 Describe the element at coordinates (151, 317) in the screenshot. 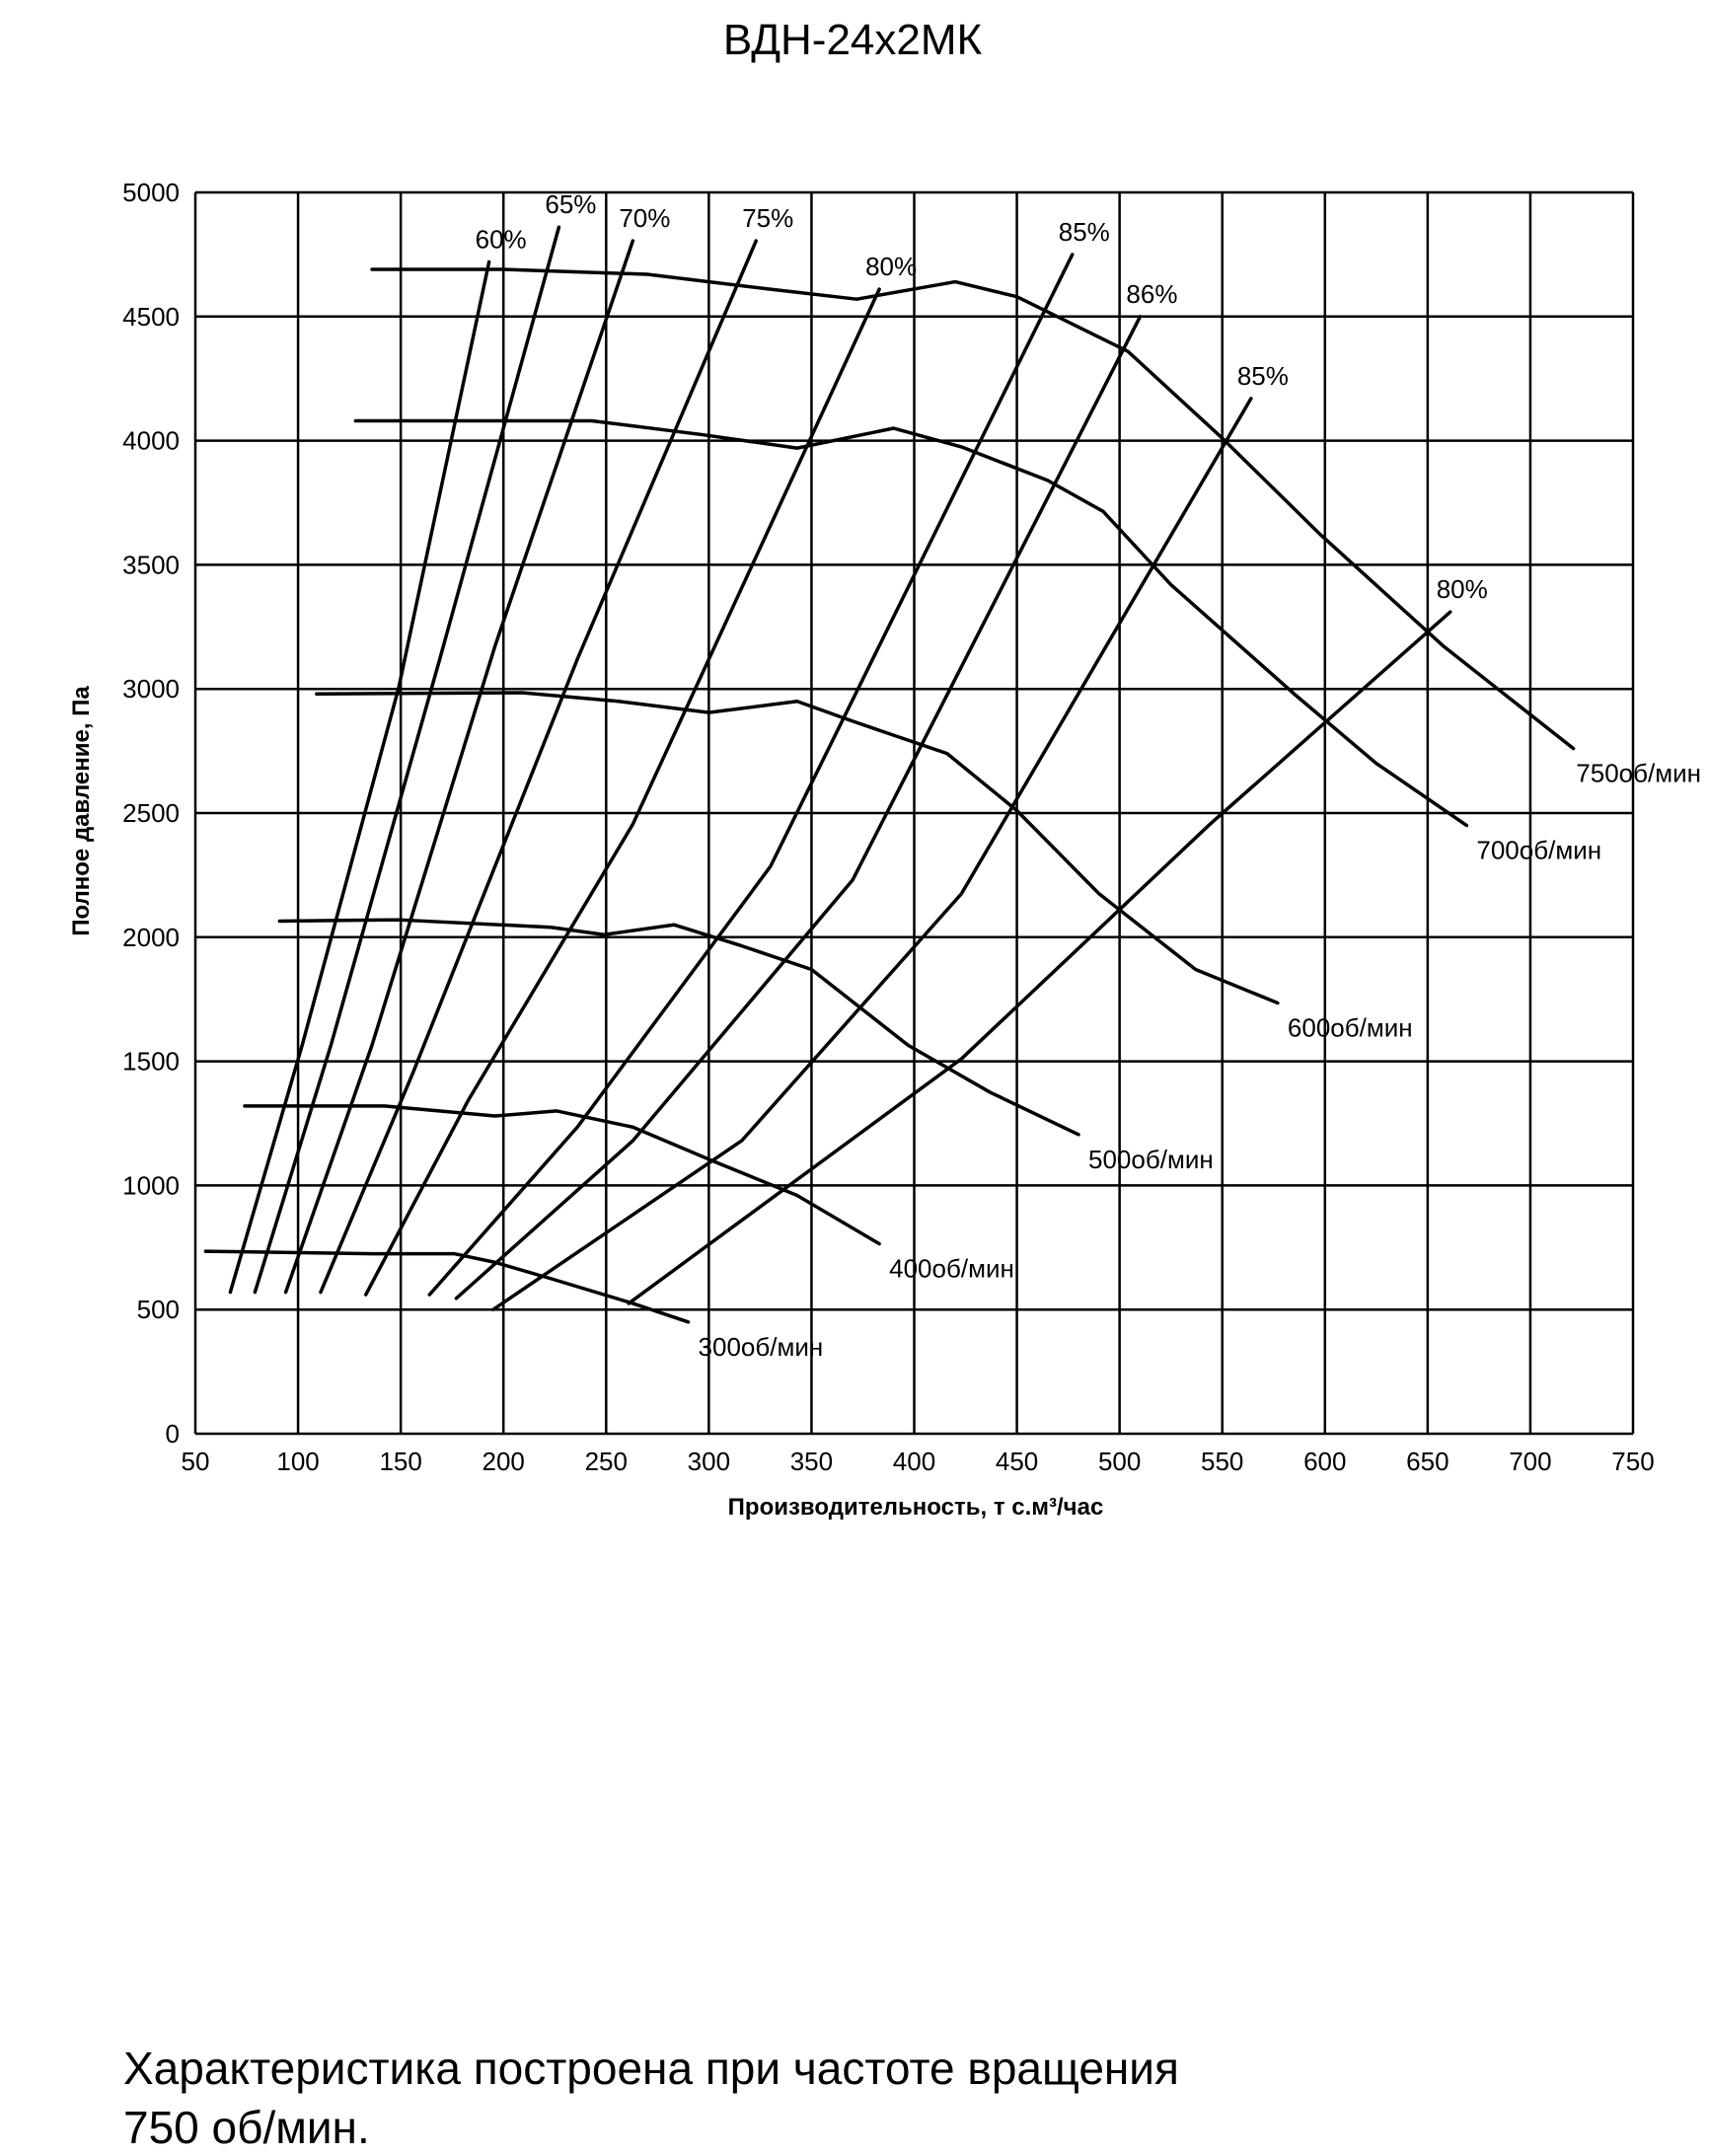

I see `y-tick-label: 4500` at that location.